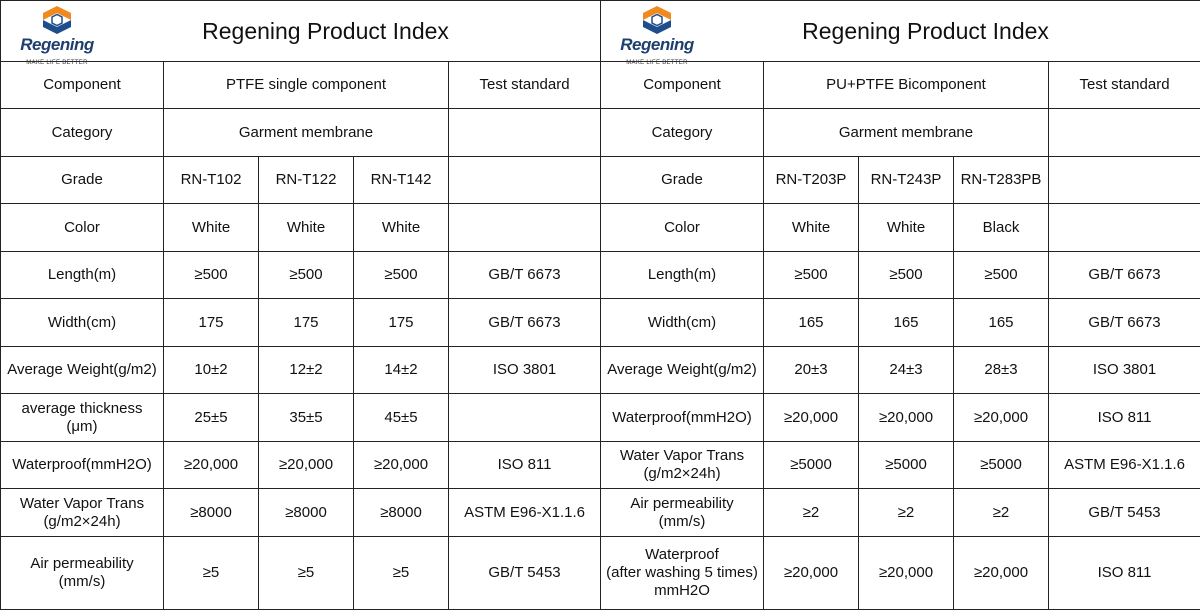 This screenshot has width=1200, height=611. What do you see at coordinates (325, 31) in the screenshot?
I see `page-title: Regening Product Index` at bounding box center [325, 31].